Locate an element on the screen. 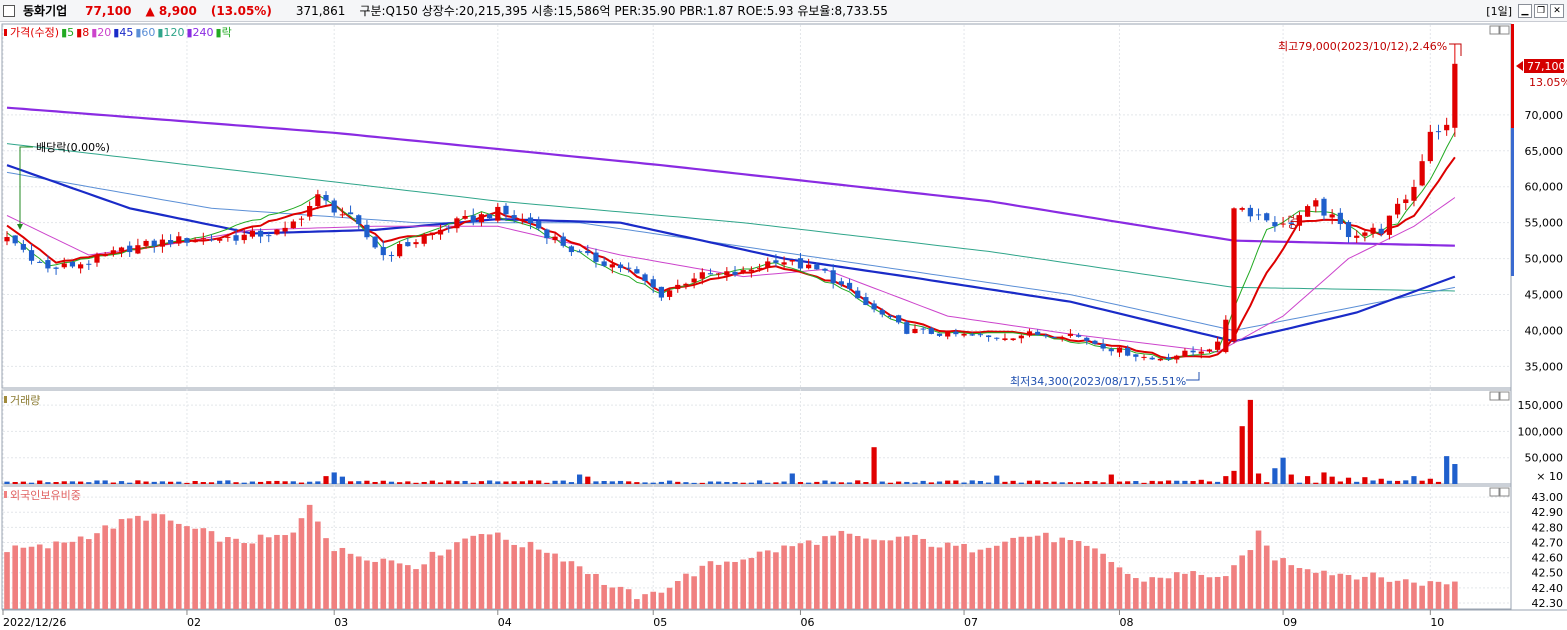 Image resolution: width=1567 pixels, height=630 pixels. price-panel-close-icon is located at coordinates (1504, 30).